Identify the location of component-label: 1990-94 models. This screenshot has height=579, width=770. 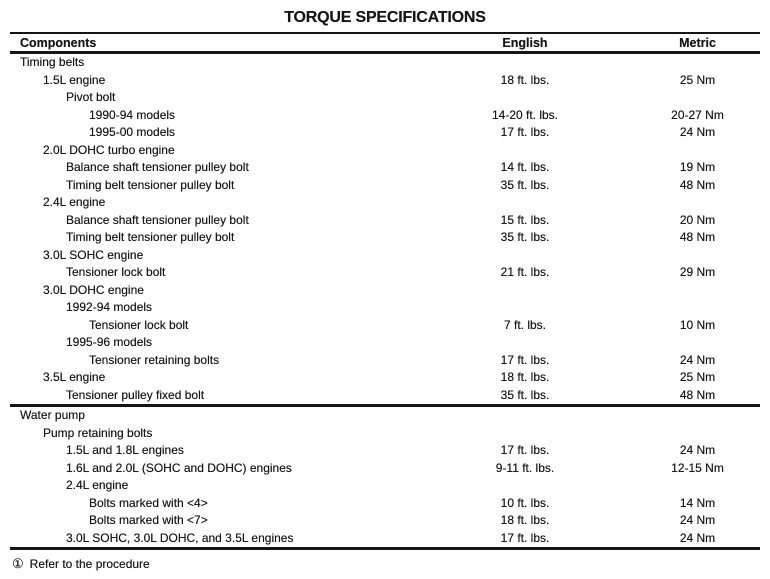
(132, 114).